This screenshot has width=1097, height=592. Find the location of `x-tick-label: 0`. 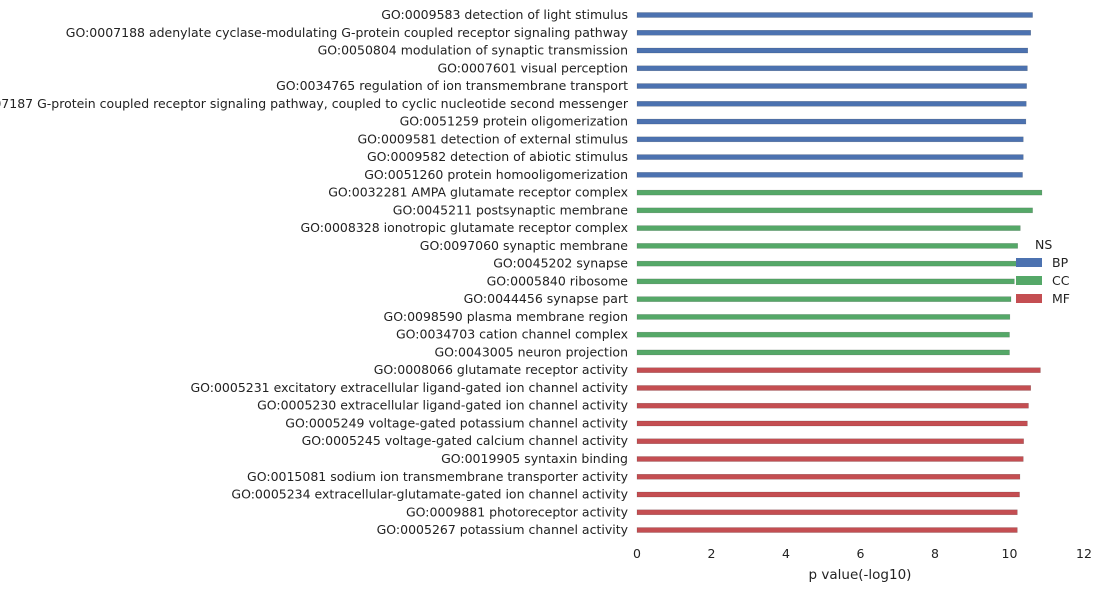

x-tick-label: 0 is located at coordinates (637, 553).